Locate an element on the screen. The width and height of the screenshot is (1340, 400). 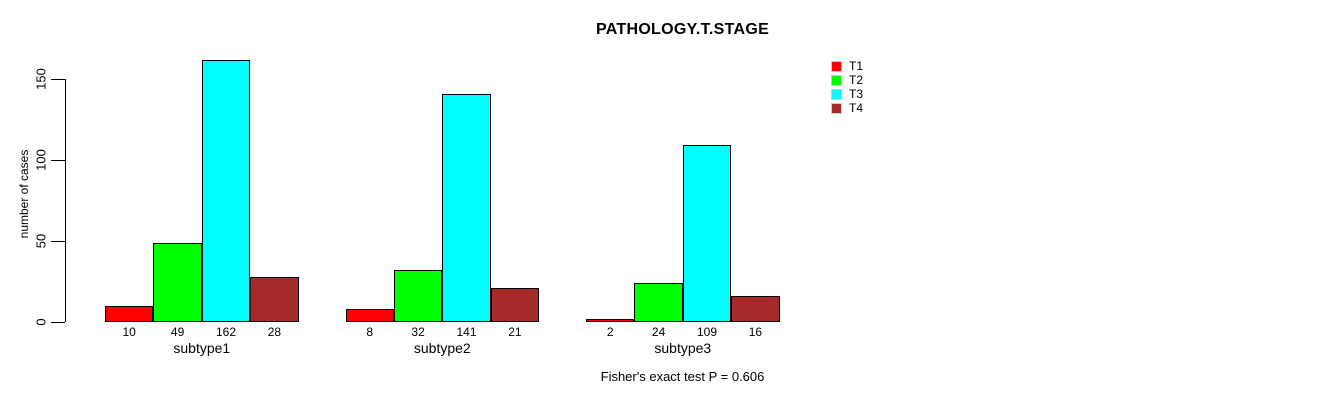
bar-value-label: 28 is located at coordinates (274, 332).